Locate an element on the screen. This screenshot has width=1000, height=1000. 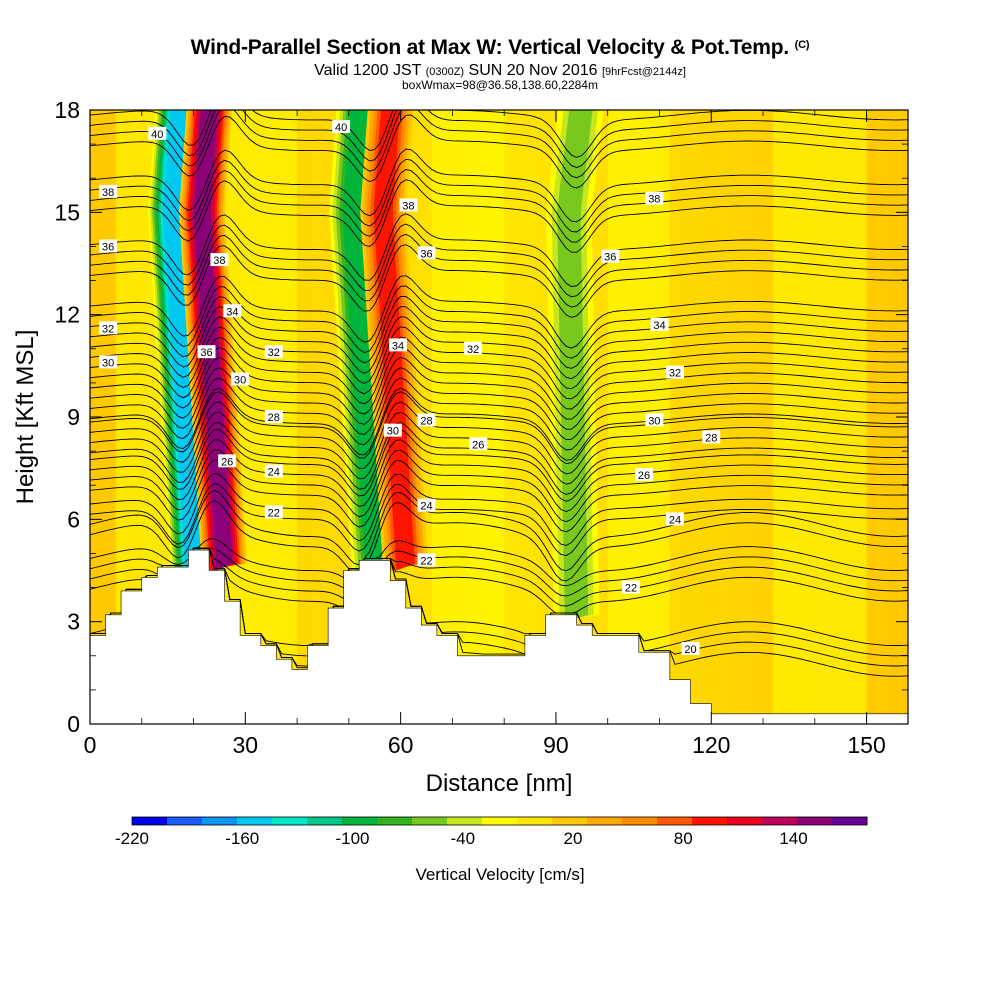
colorbar-tick-label: 80 is located at coordinates (683, 838).